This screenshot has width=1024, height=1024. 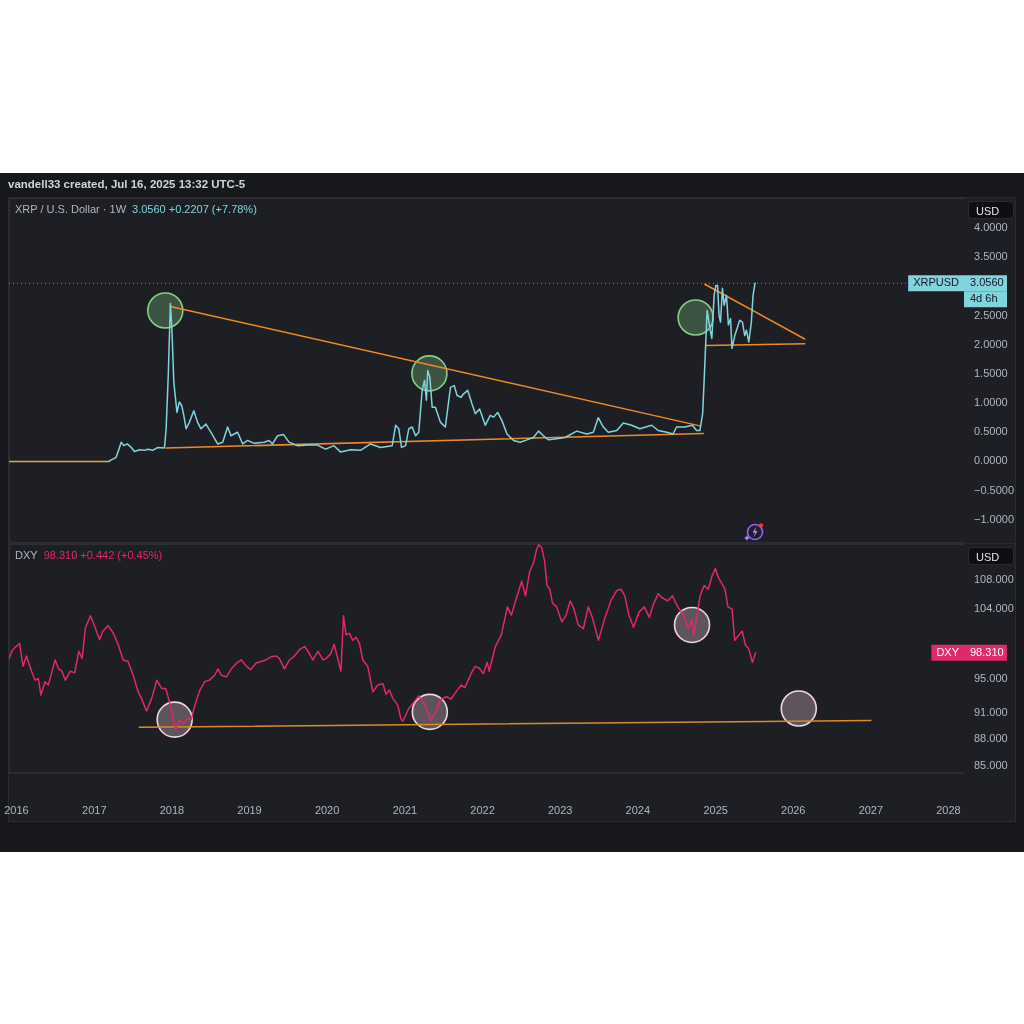 What do you see at coordinates (405, 809) in the screenshot?
I see `x-tick-label: 2021` at bounding box center [405, 809].